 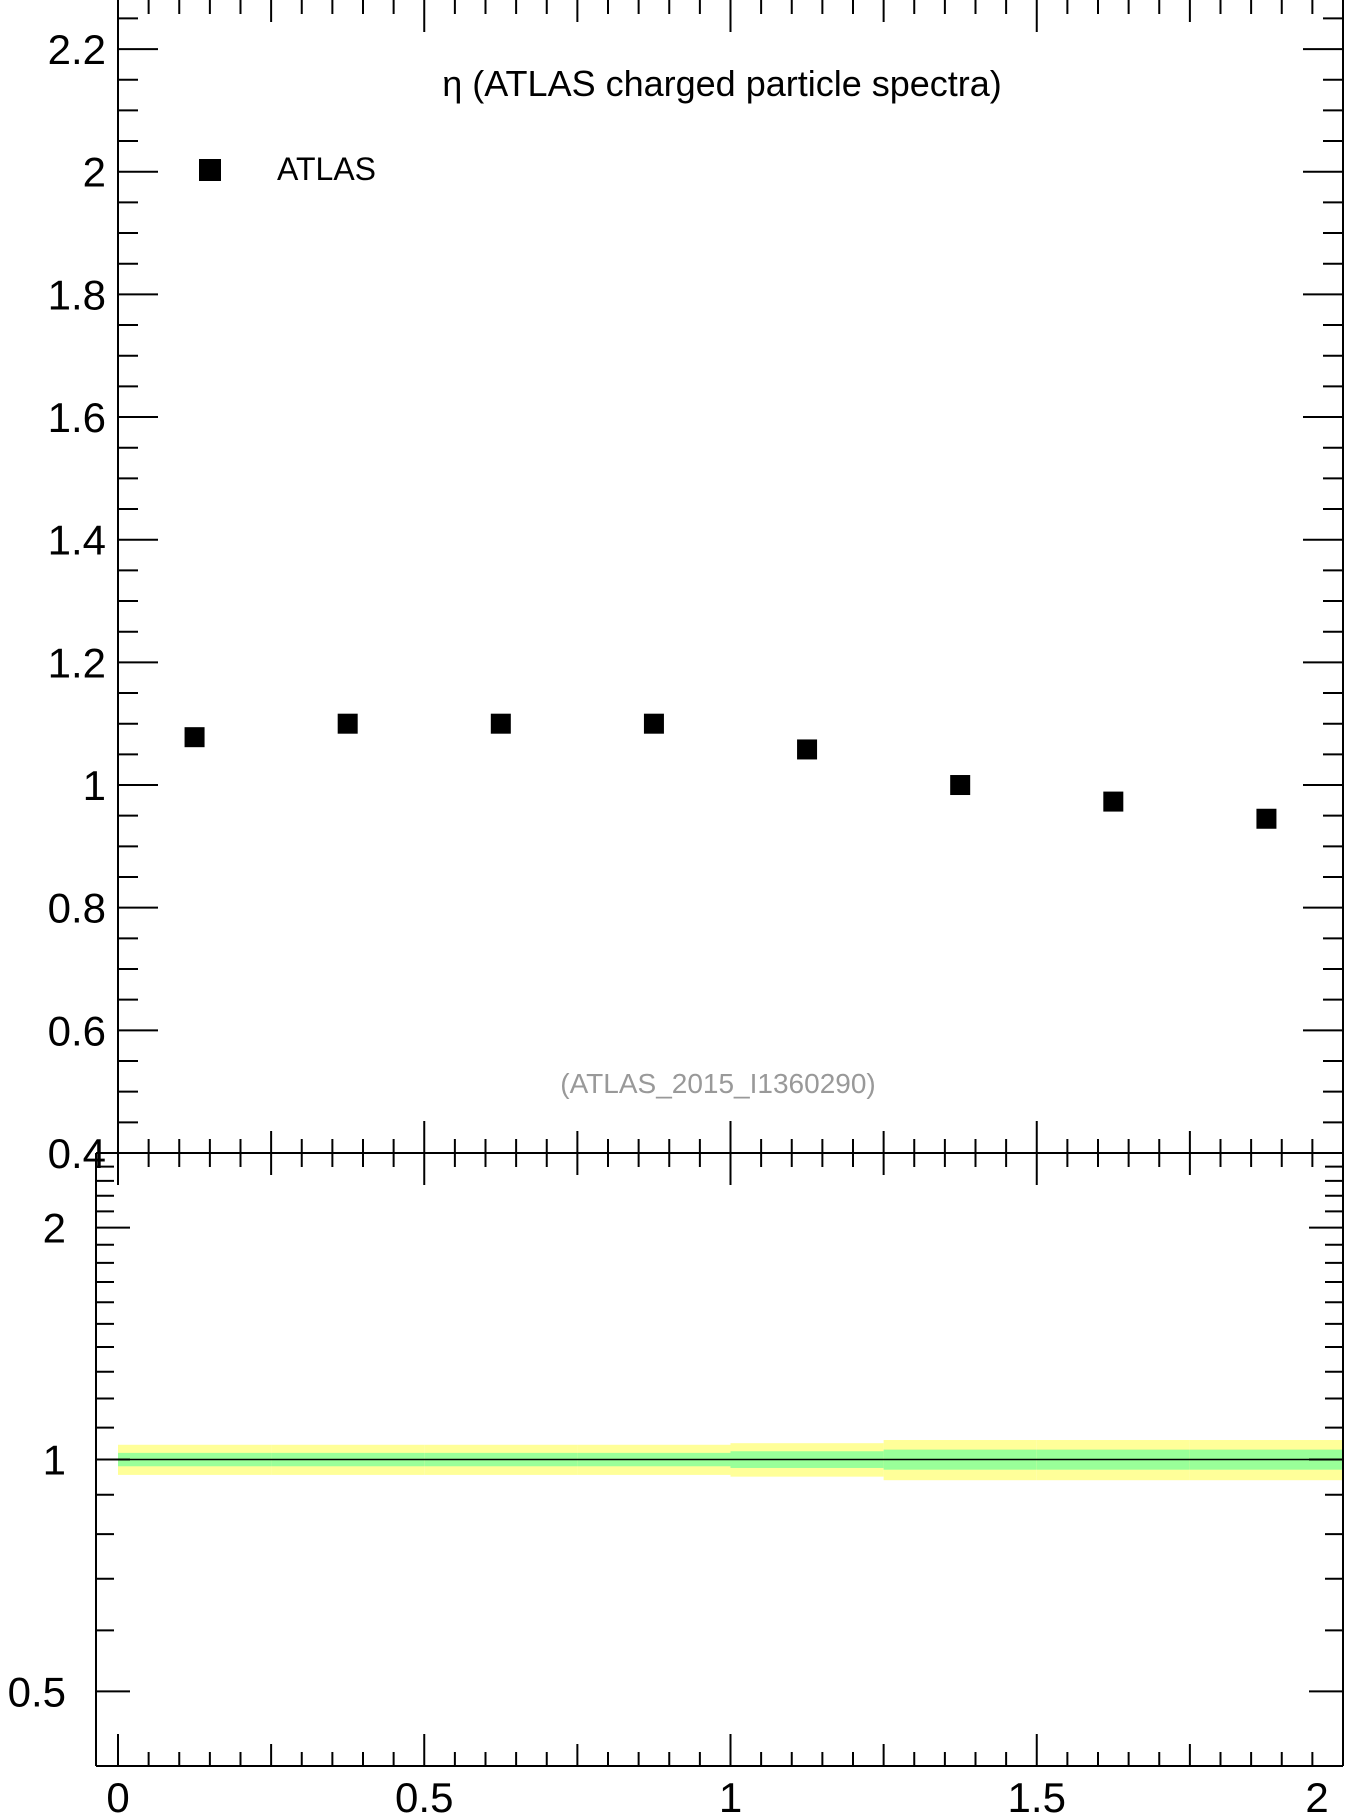 What do you see at coordinates (117, 1796) in the screenshot?
I see `ratio-x-tick-label: 0` at bounding box center [117, 1796].